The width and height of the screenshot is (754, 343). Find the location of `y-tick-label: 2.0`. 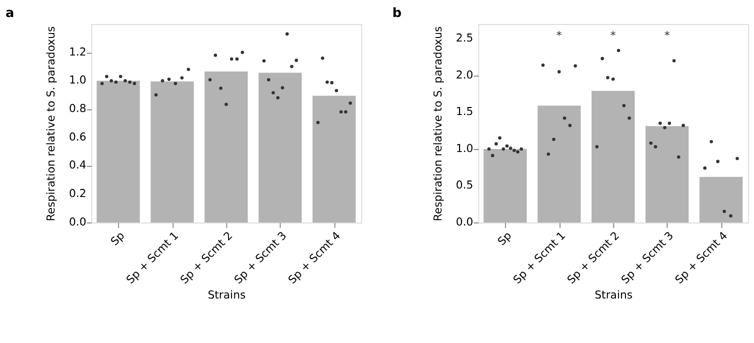

y-tick-label: 2.0 is located at coordinates (465, 75).